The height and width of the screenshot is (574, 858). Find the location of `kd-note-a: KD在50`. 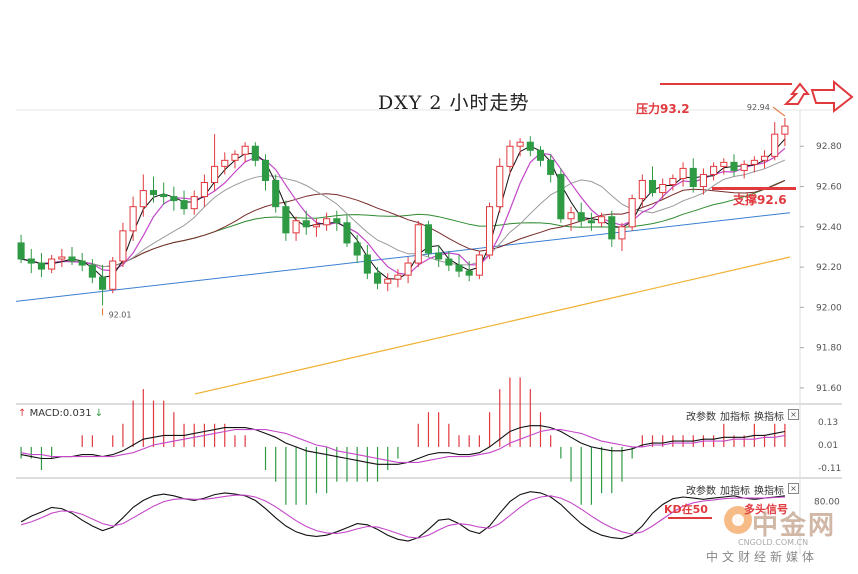

kd-note-a: KD在50 is located at coordinates (686, 509).